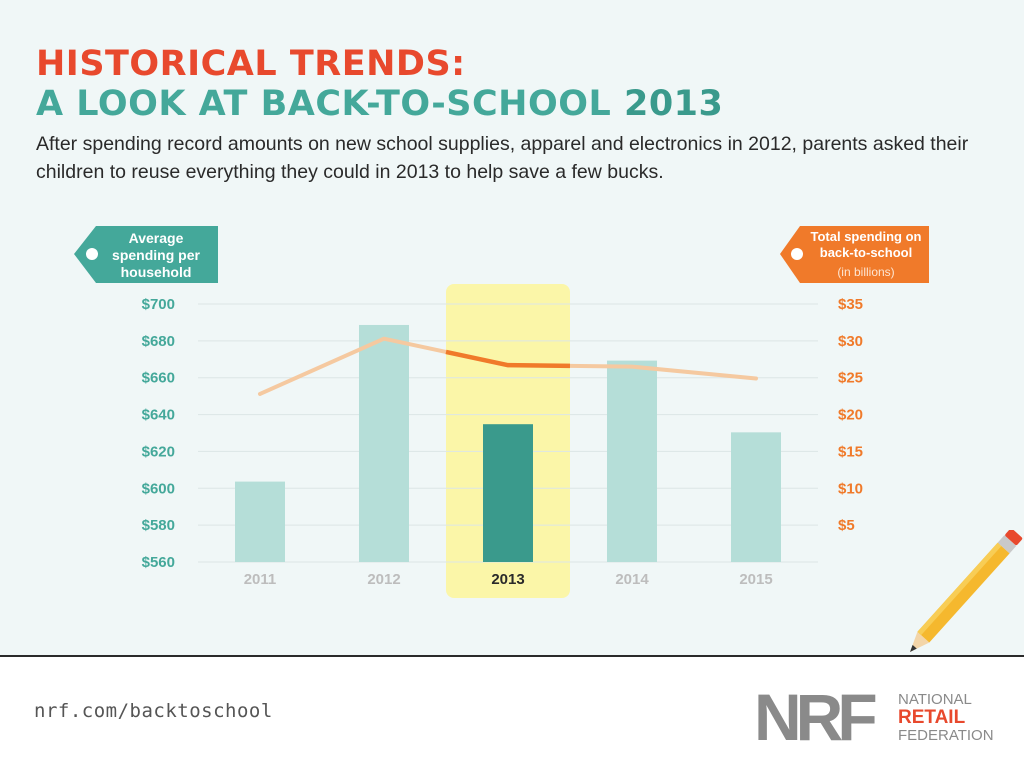 The image size is (1024, 768). I want to click on x-tick-label: 2015, so click(755, 579).